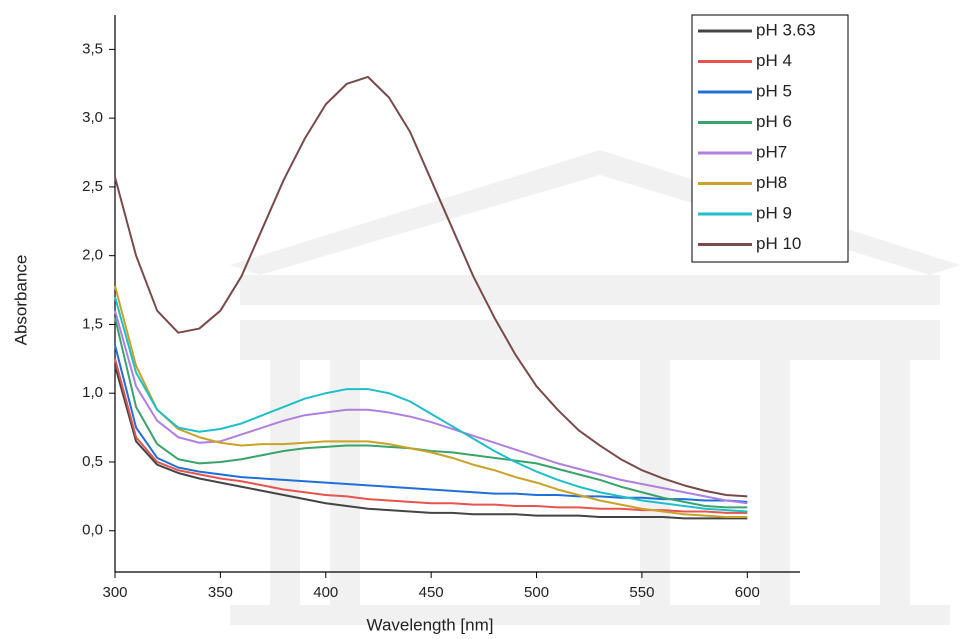 The height and width of the screenshot is (639, 968). What do you see at coordinates (430, 624) in the screenshot?
I see `x-axis-label: Wavelength [nm]` at bounding box center [430, 624].